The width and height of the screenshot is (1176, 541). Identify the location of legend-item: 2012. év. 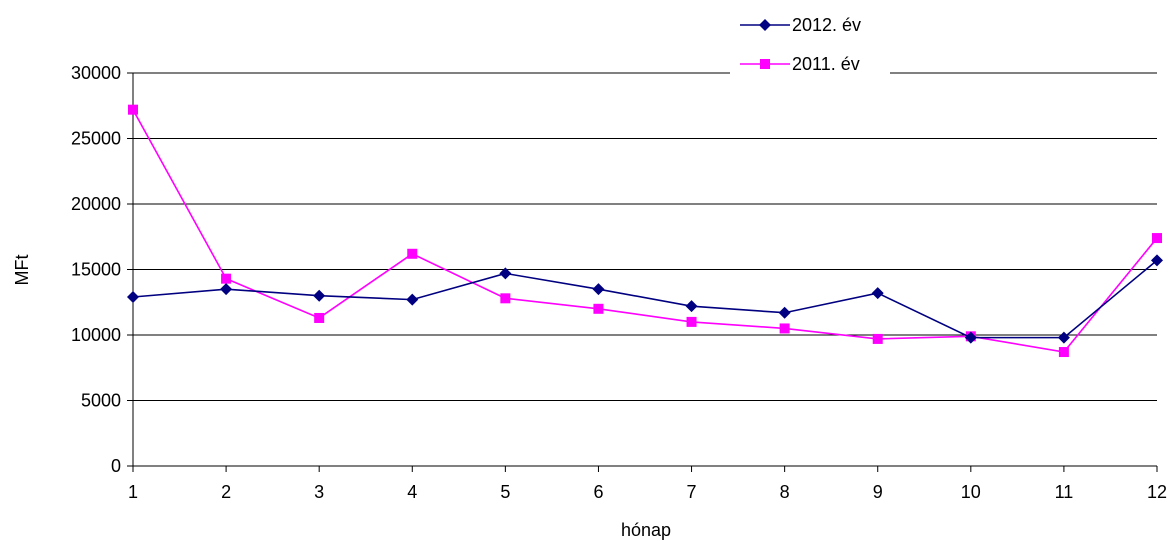
(800, 25).